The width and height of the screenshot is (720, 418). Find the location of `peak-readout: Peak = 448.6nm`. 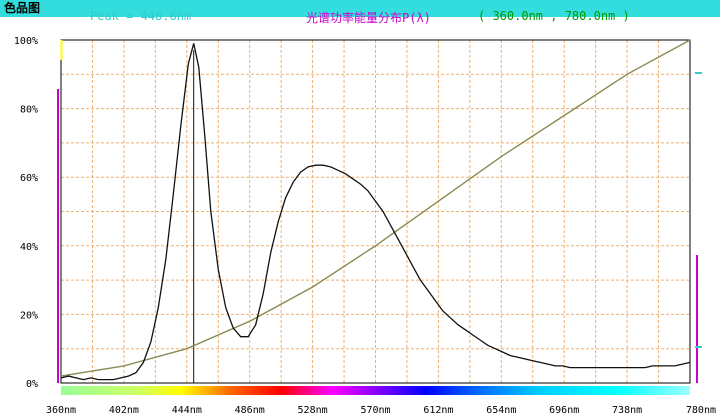

peak-readout: Peak = 448.6nm is located at coordinates (141, 16).